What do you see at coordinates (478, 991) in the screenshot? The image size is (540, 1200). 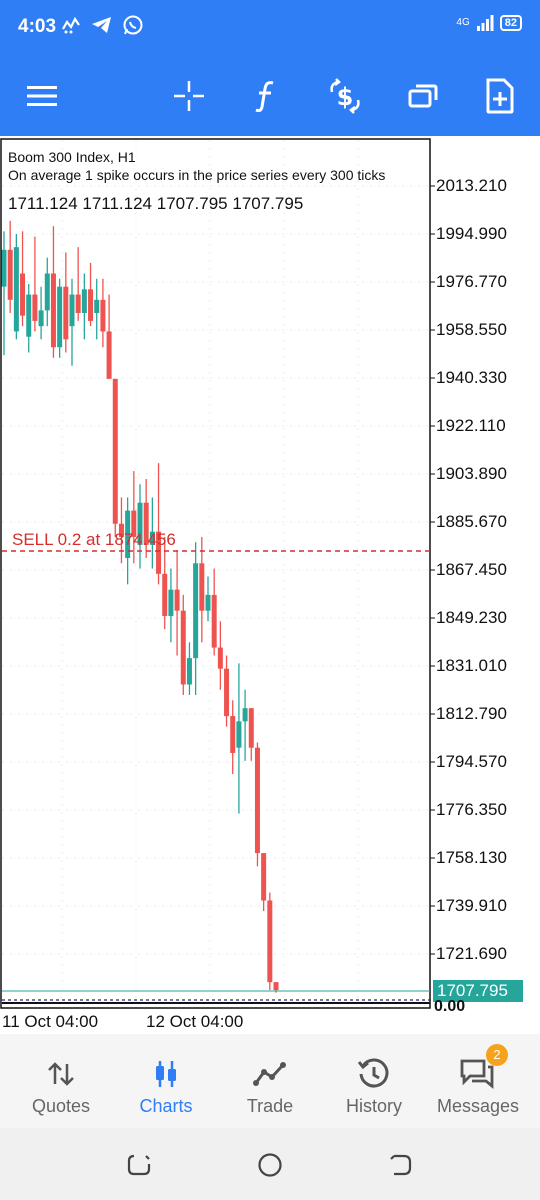 I see `current-price-tag: 1707.795` at bounding box center [478, 991].